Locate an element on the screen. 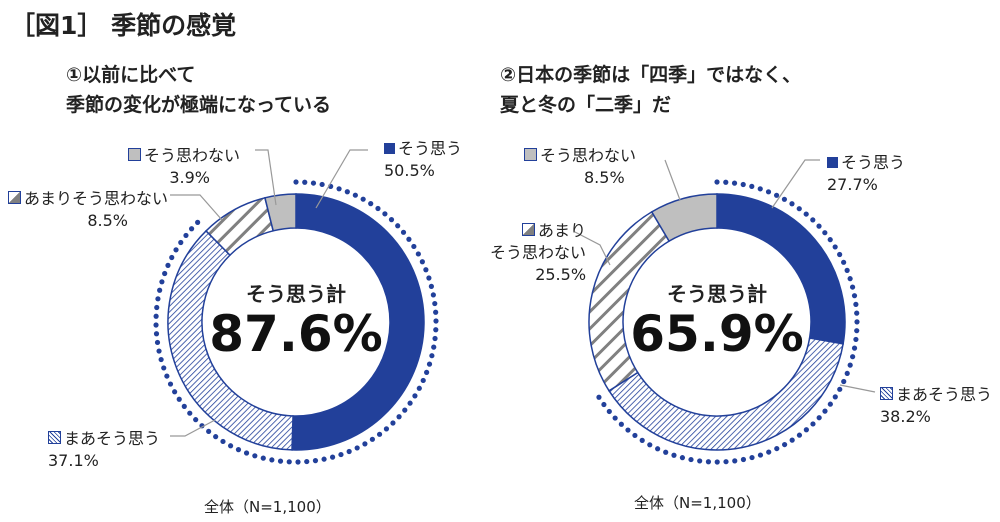  chart1-slice-sou is located at coordinates (358, 322).